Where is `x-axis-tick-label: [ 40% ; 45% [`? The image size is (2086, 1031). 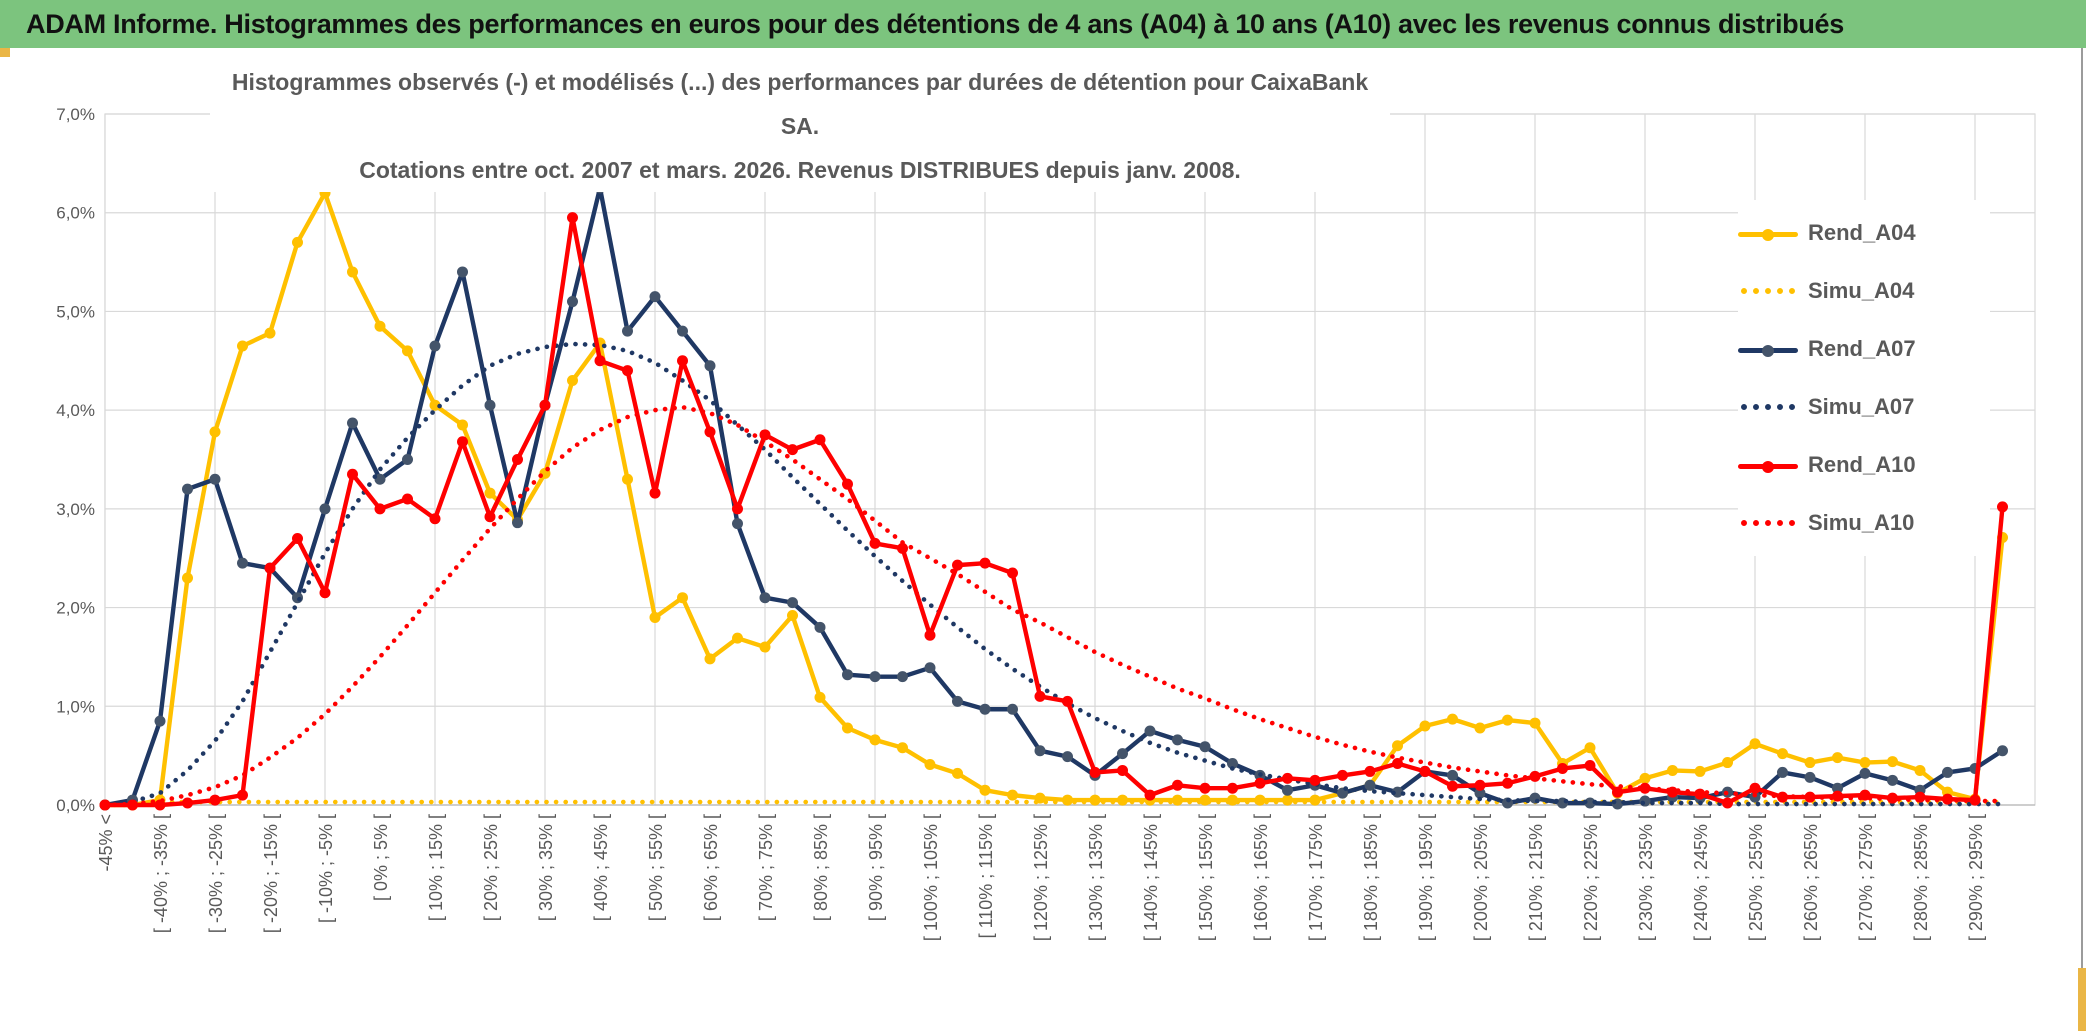
x-axis-tick-label: [ 40% ; 45% [ is located at coordinates (601, 867).